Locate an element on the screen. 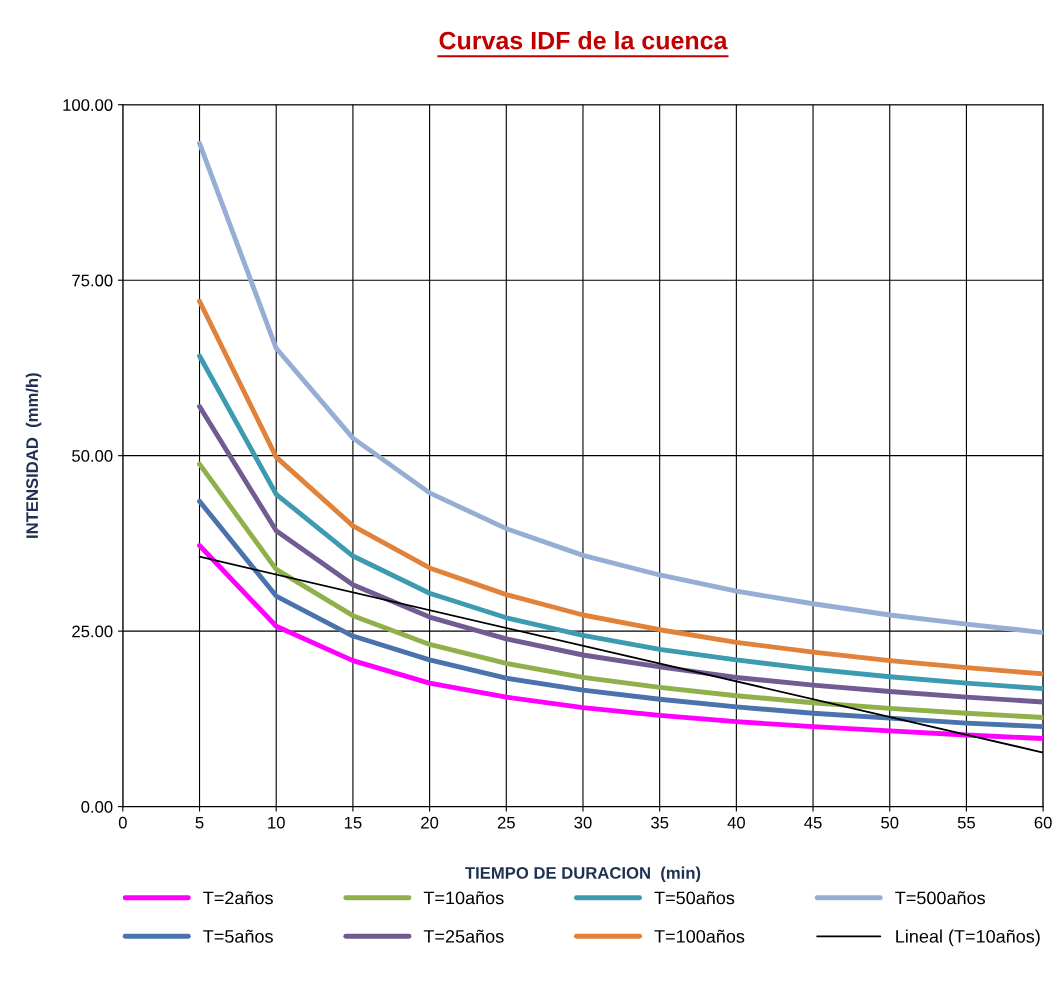  x-tick-label: 20 is located at coordinates (430, 822).